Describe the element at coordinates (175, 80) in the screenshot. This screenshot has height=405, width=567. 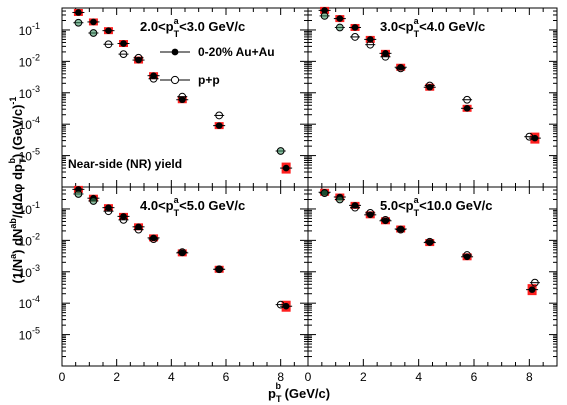
I see `legend-pp-marker` at that location.